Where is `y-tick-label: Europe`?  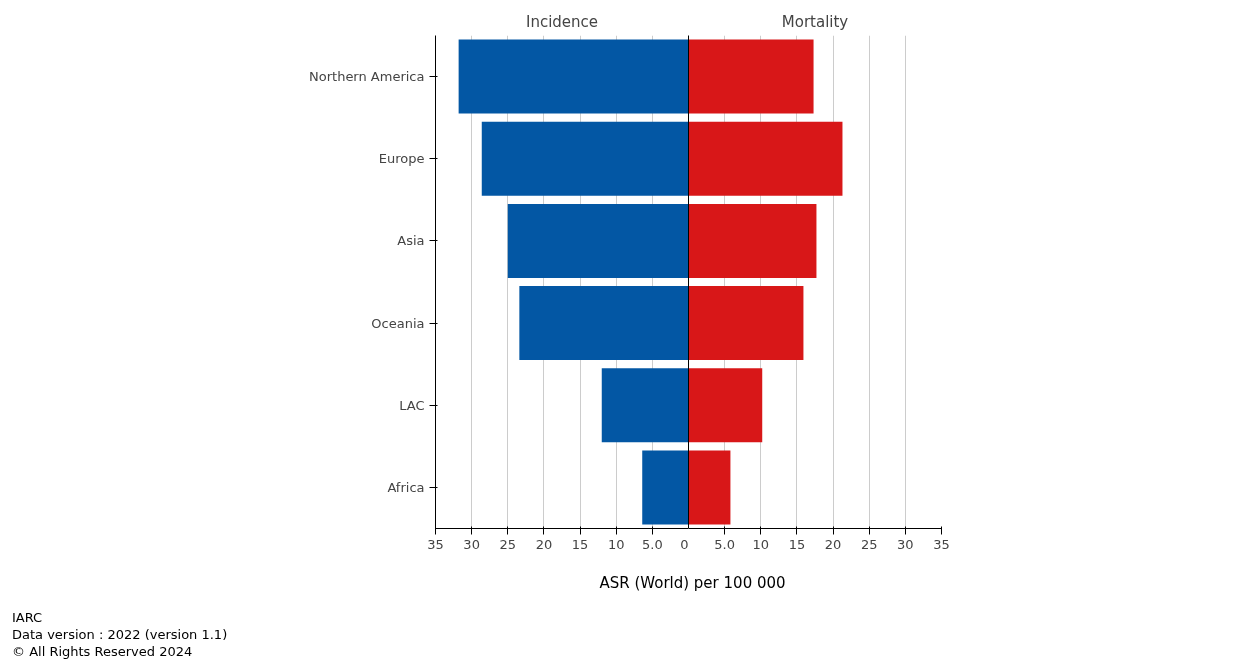
y-tick-label: Europe is located at coordinates (401, 159).